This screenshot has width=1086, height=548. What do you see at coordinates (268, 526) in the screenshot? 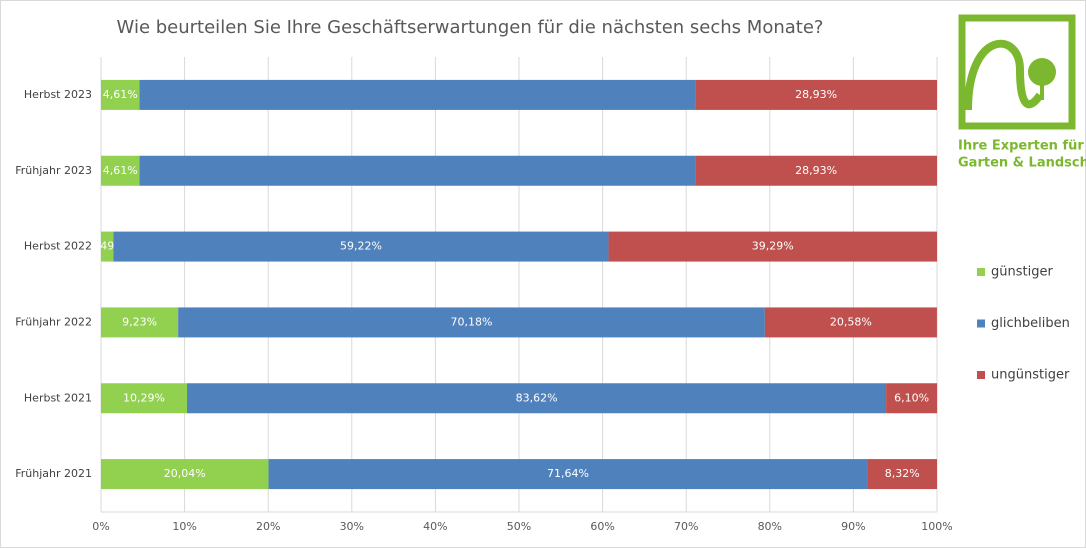
I see `x-tick-label: 20%` at bounding box center [268, 526].